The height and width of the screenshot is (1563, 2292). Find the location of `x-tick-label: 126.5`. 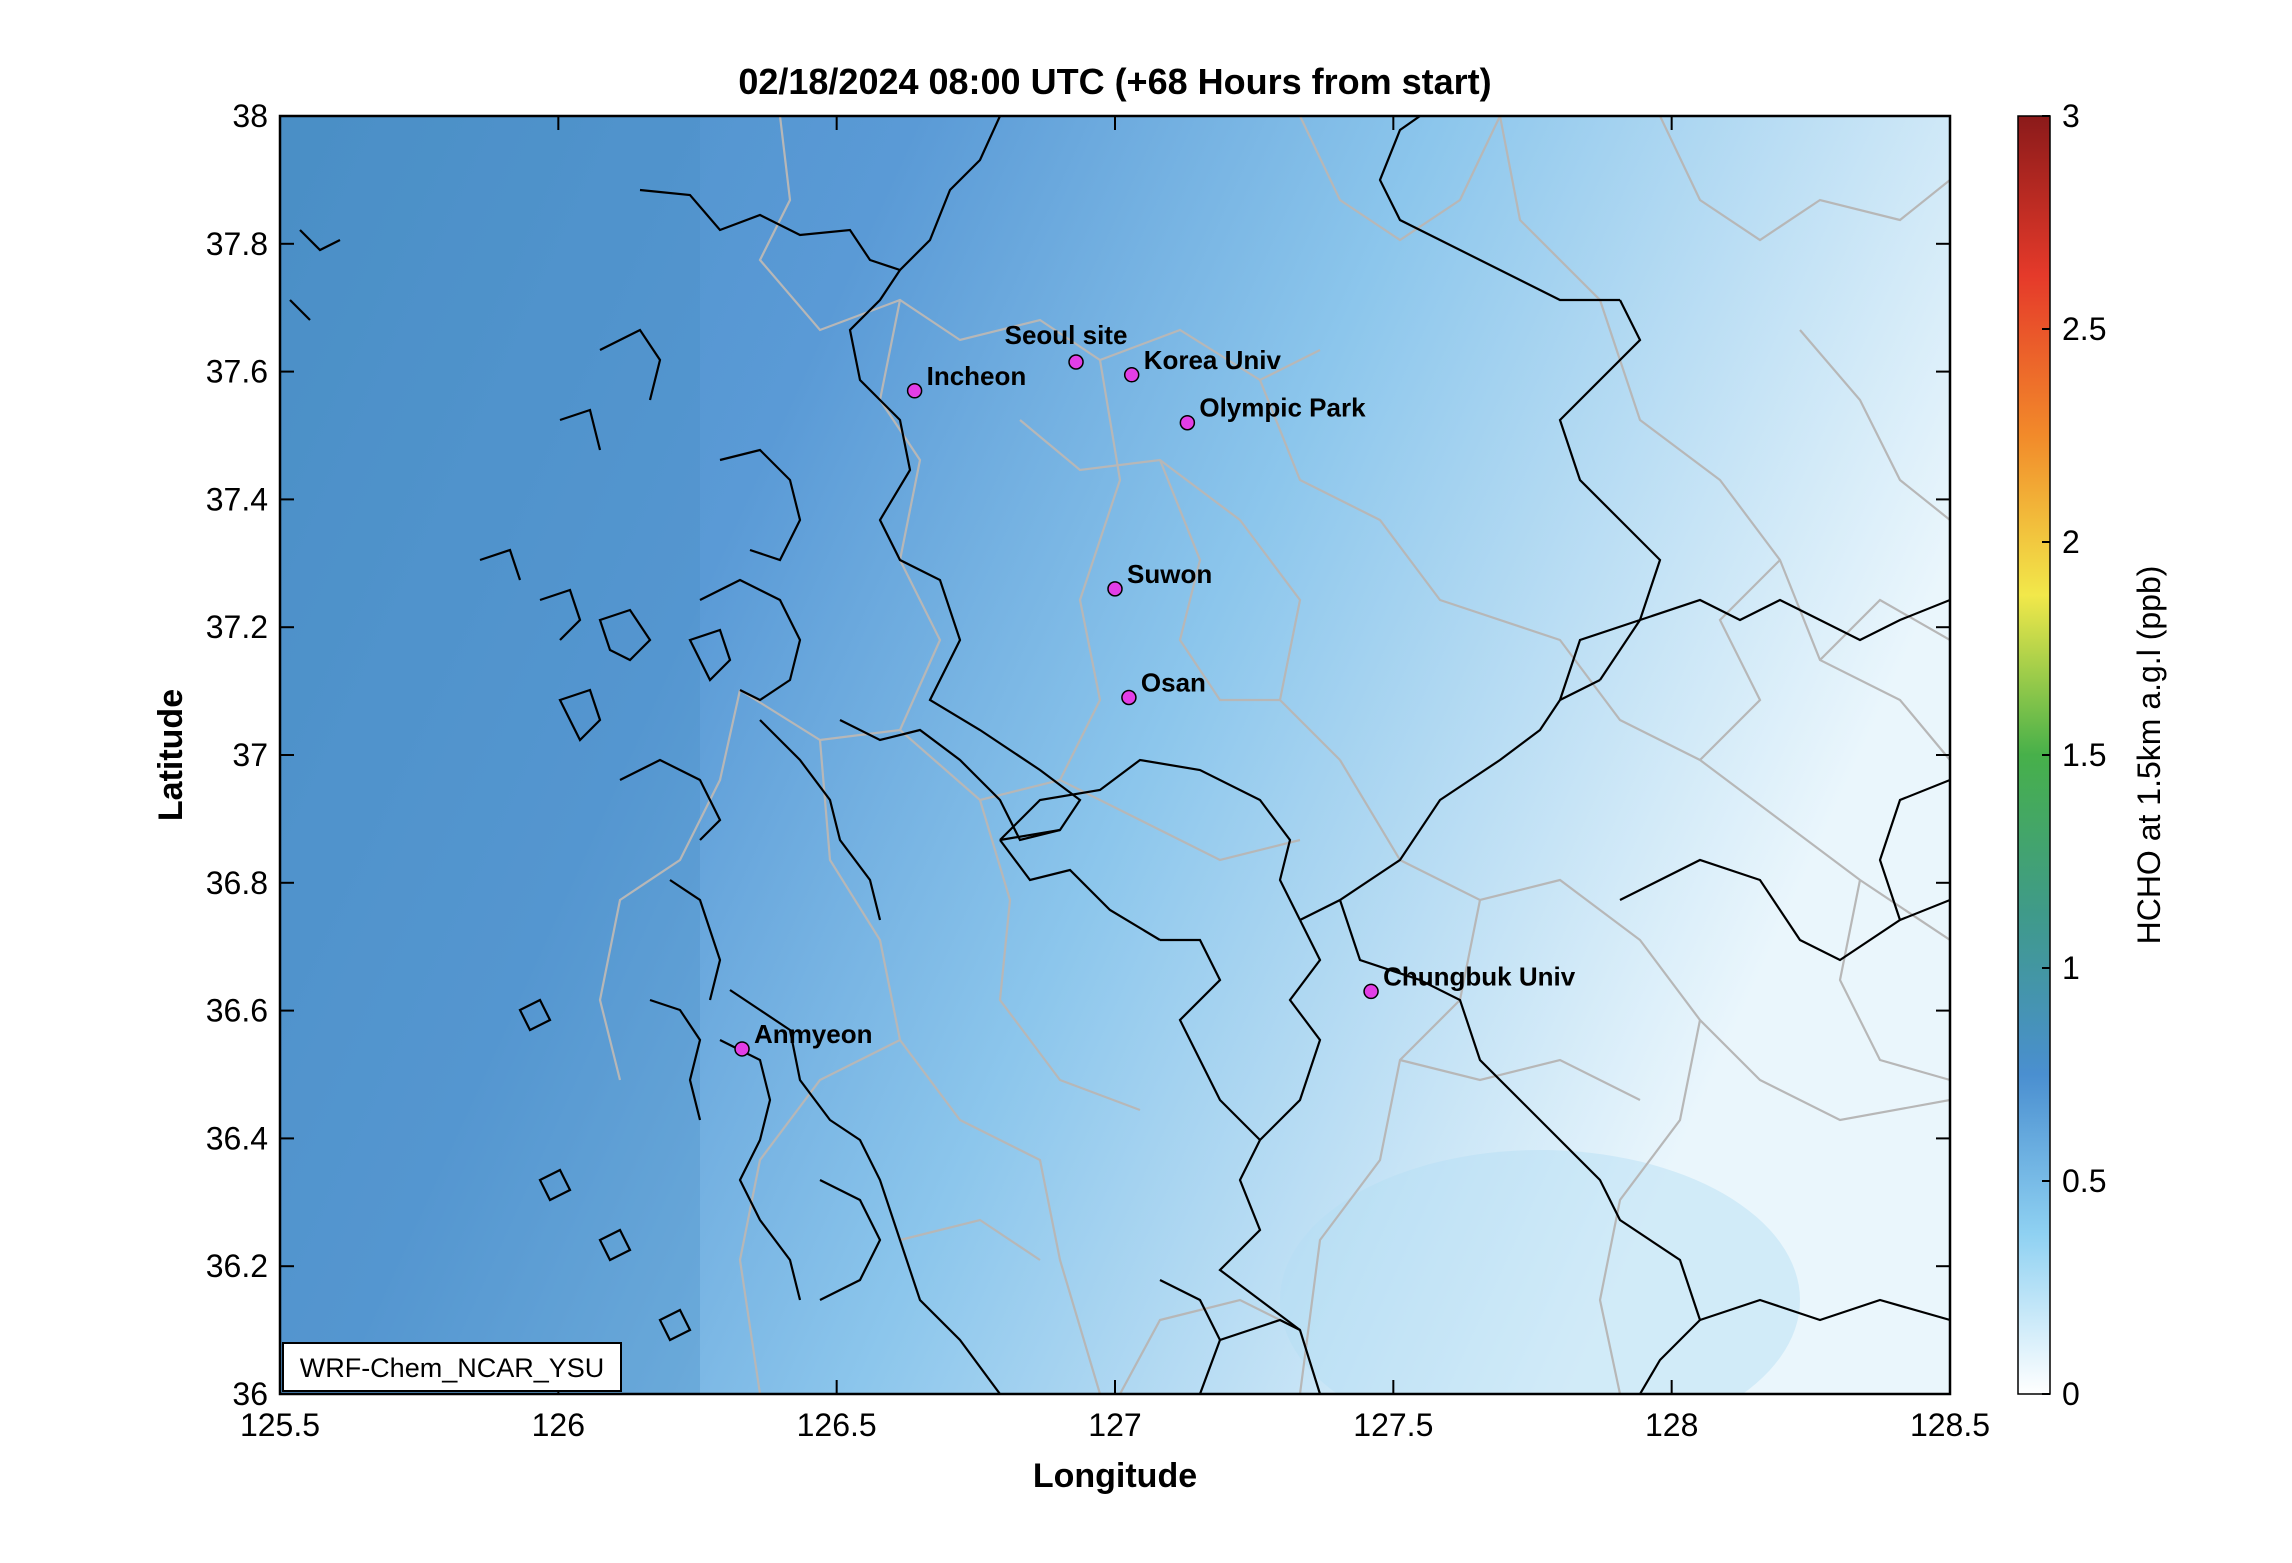

x-tick-label: 126.5 is located at coordinates (837, 1425).